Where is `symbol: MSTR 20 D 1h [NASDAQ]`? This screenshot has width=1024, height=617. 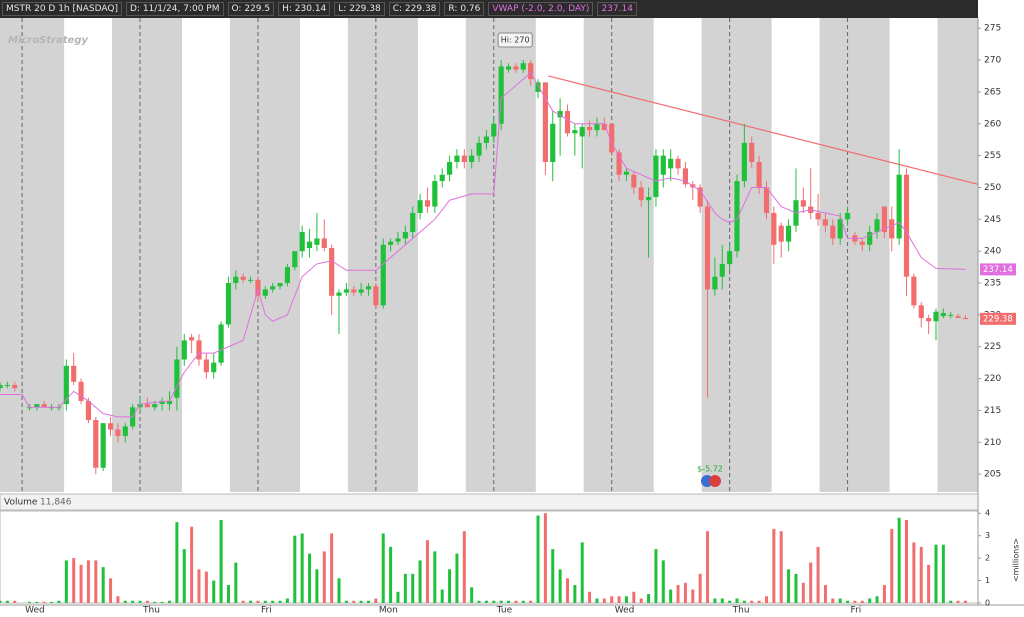
symbol: MSTR 20 D 1h [NASDAQ] is located at coordinates (62, 9).